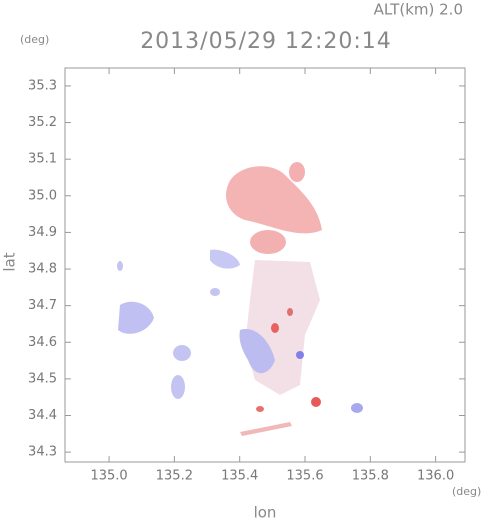 The width and height of the screenshot is (491, 521). What do you see at coordinates (42, 415) in the screenshot?
I see `y-tick-label: 34.4` at bounding box center [42, 415].